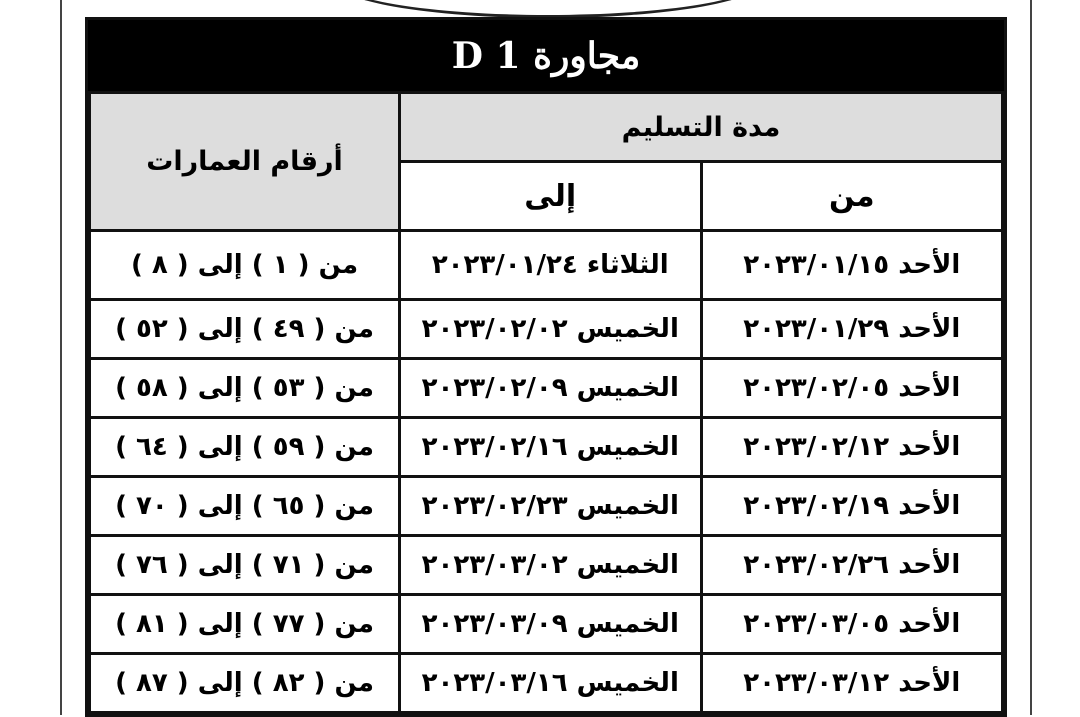 The image size is (1080, 717). Describe the element at coordinates (244, 624) in the screenshot. I see `cell-buildings: من ( ٧٧ ) إلى ( ٨١ )` at that location.